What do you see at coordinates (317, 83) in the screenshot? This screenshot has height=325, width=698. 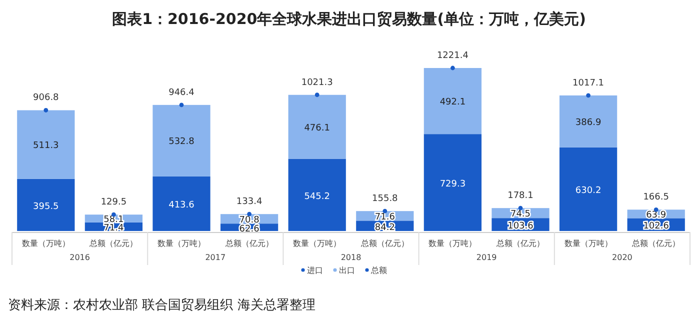 I see `data-label: 1021.3` at bounding box center [317, 83].